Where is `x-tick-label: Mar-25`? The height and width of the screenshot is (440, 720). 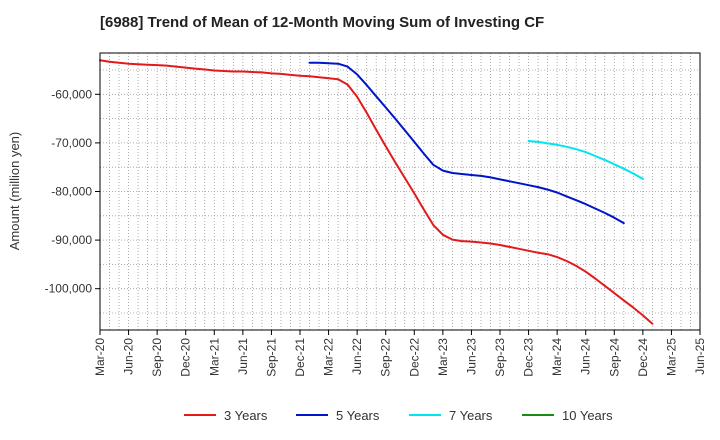
x-tick-label: Mar-25 is located at coordinates (671, 357).